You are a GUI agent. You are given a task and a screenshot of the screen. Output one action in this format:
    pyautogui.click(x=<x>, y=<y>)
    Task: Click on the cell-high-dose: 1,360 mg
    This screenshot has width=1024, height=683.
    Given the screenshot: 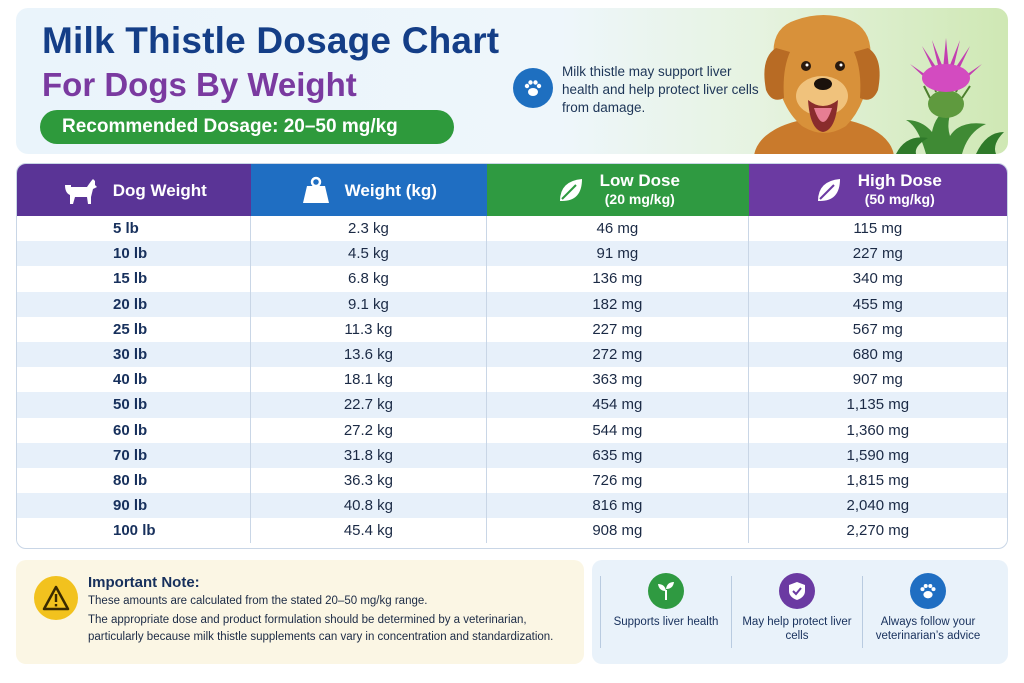 What is the action you would take?
    pyautogui.click(x=878, y=430)
    